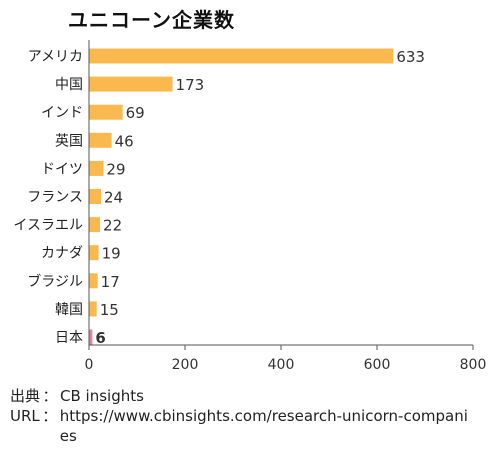 This screenshot has height=458, width=500. Describe the element at coordinates (69, 310) in the screenshot. I see `category-label-9: 韓国` at that location.